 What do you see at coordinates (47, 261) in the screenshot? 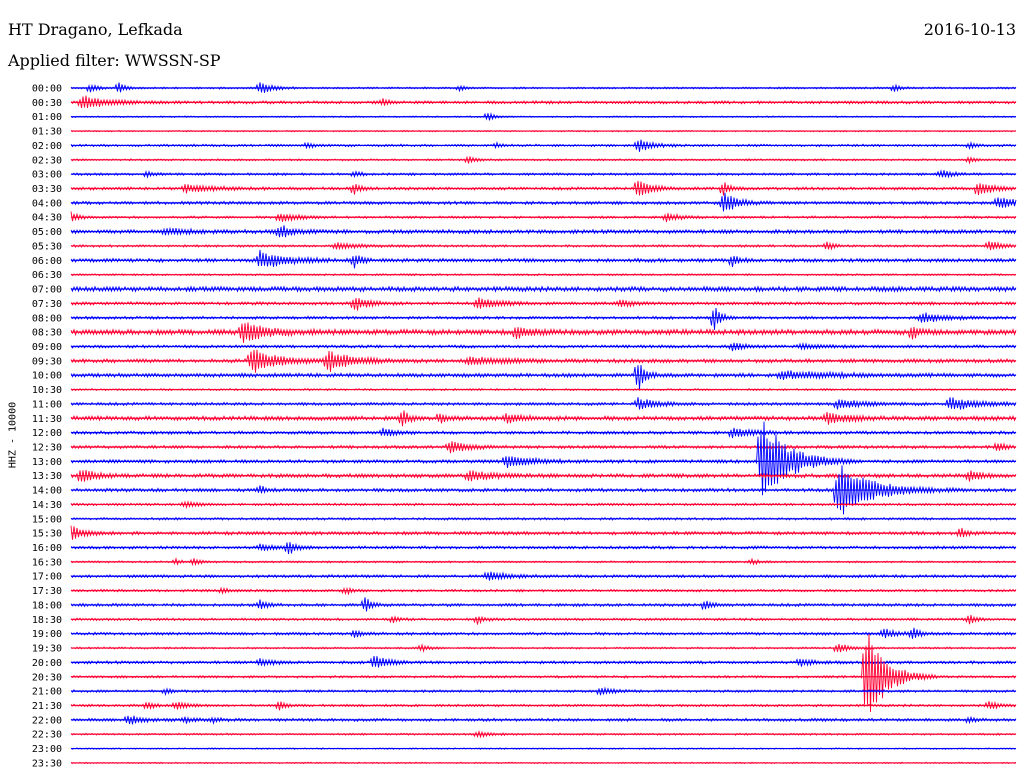
I see `trace-label: 06:00` at bounding box center [47, 261].